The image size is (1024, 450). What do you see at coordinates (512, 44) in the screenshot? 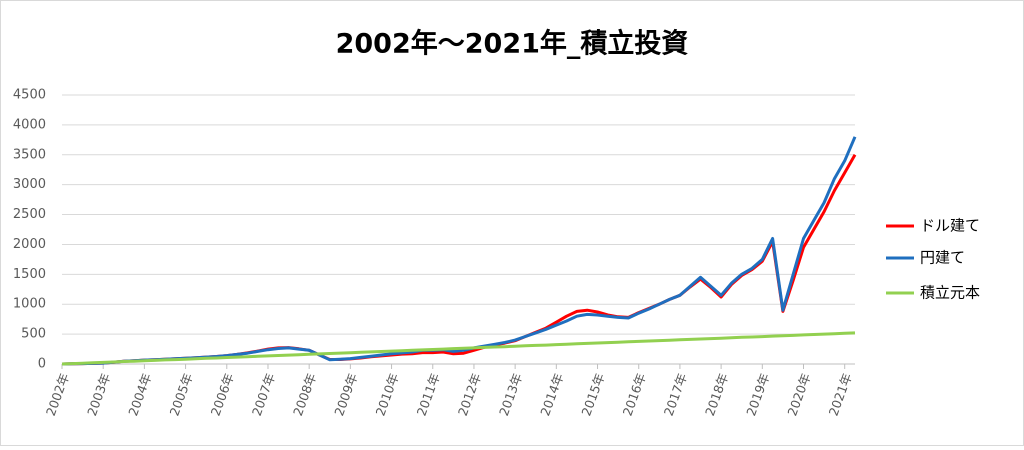
I see `chart-title: 2002年～2021年_積立投資` at bounding box center [512, 44].